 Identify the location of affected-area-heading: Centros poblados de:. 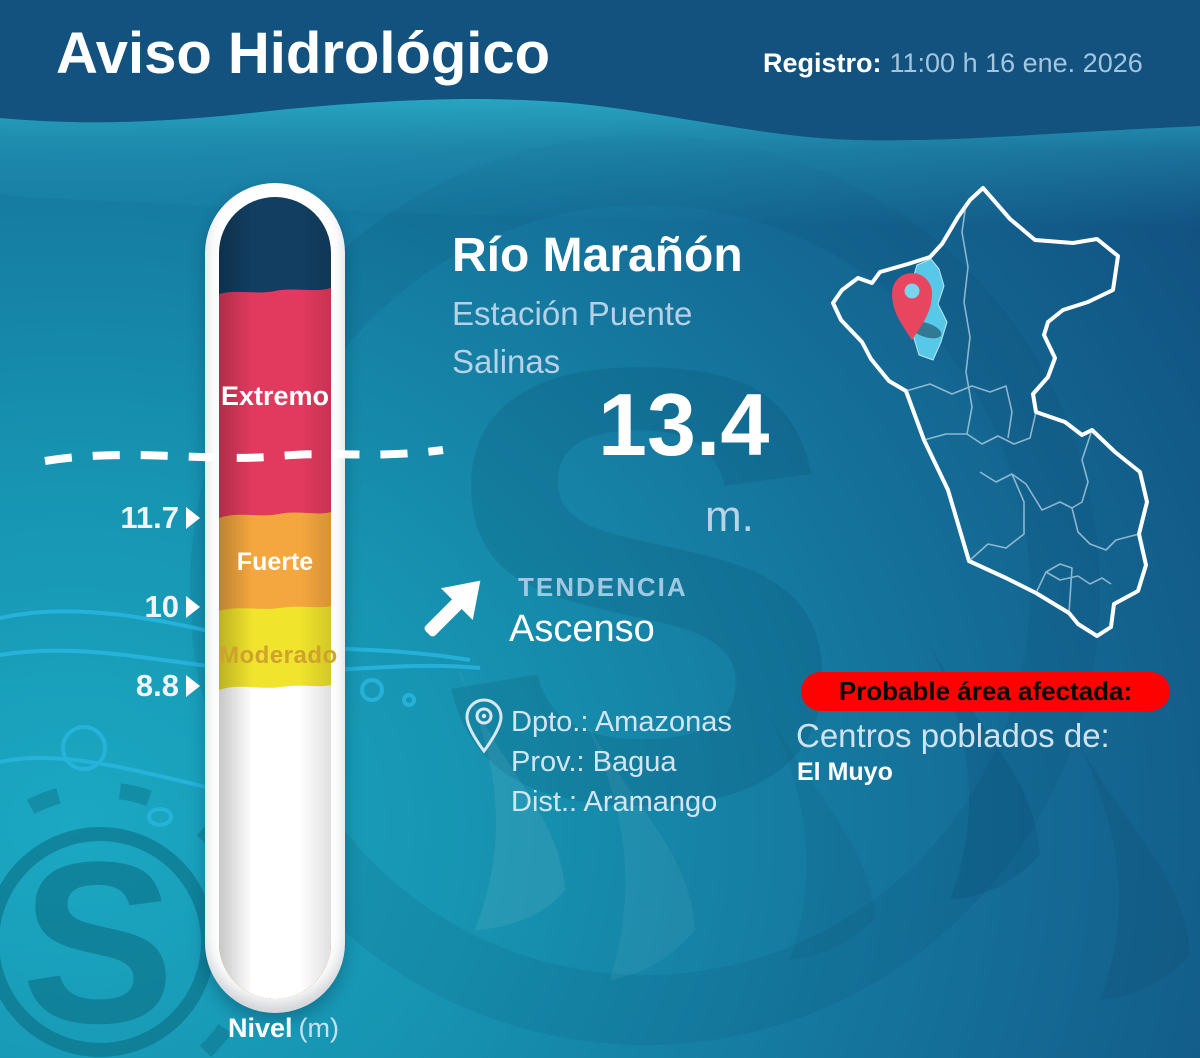
(953, 735).